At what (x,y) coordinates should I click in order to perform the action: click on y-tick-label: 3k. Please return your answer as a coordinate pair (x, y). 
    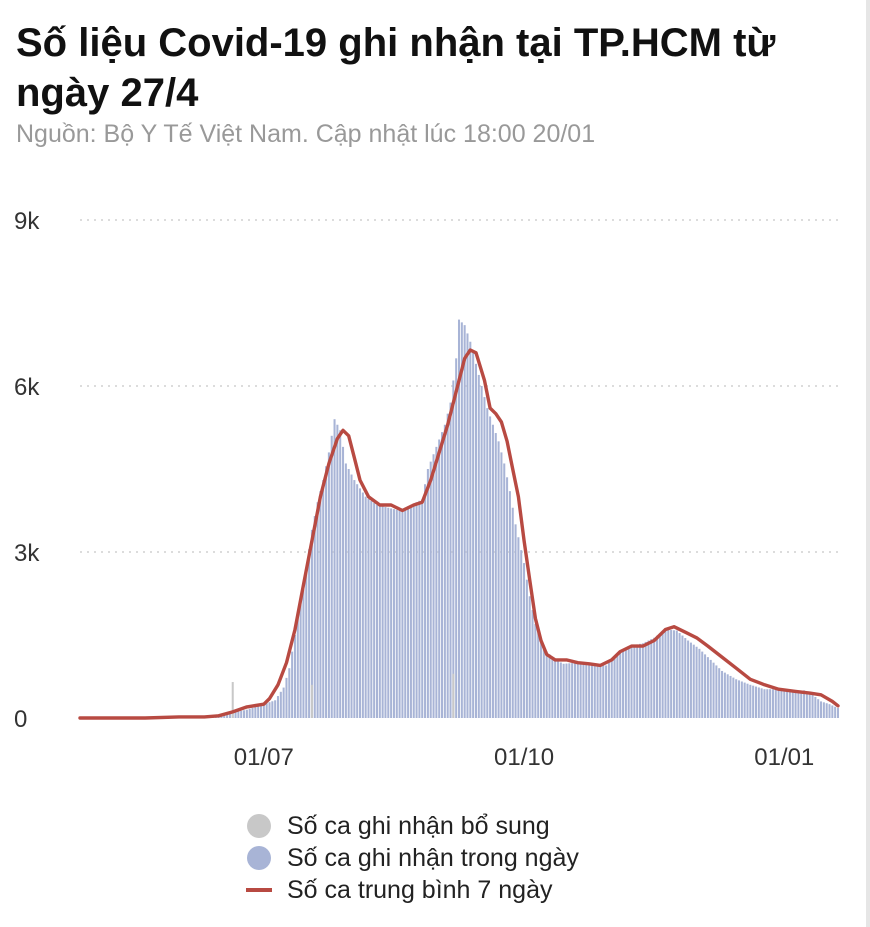
    Looking at the image, I should click on (27, 553).